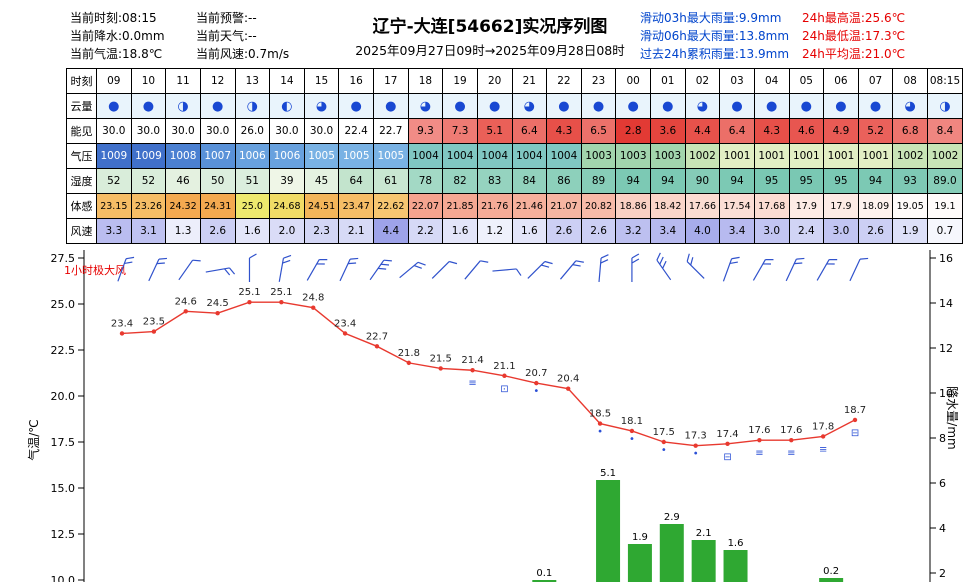 This screenshot has width=964, height=582. Describe the element at coordinates (875, 231) in the screenshot. I see `wind-cell: 2.6` at that location.